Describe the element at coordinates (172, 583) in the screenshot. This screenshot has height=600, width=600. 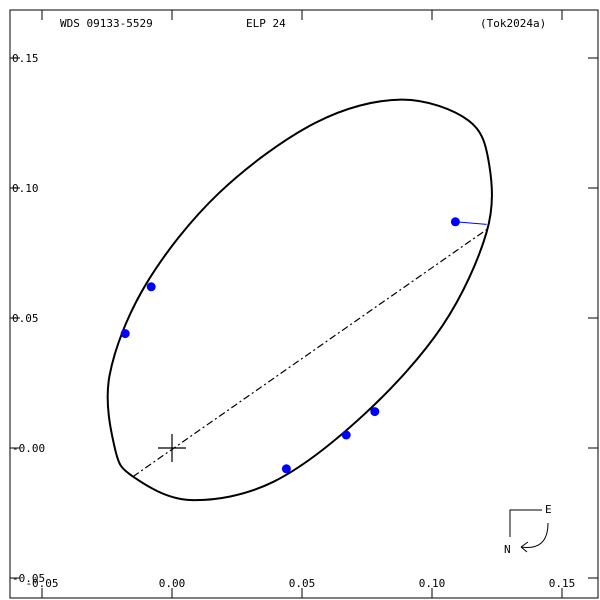
I see `x-tick-label: 0.00` at that location.